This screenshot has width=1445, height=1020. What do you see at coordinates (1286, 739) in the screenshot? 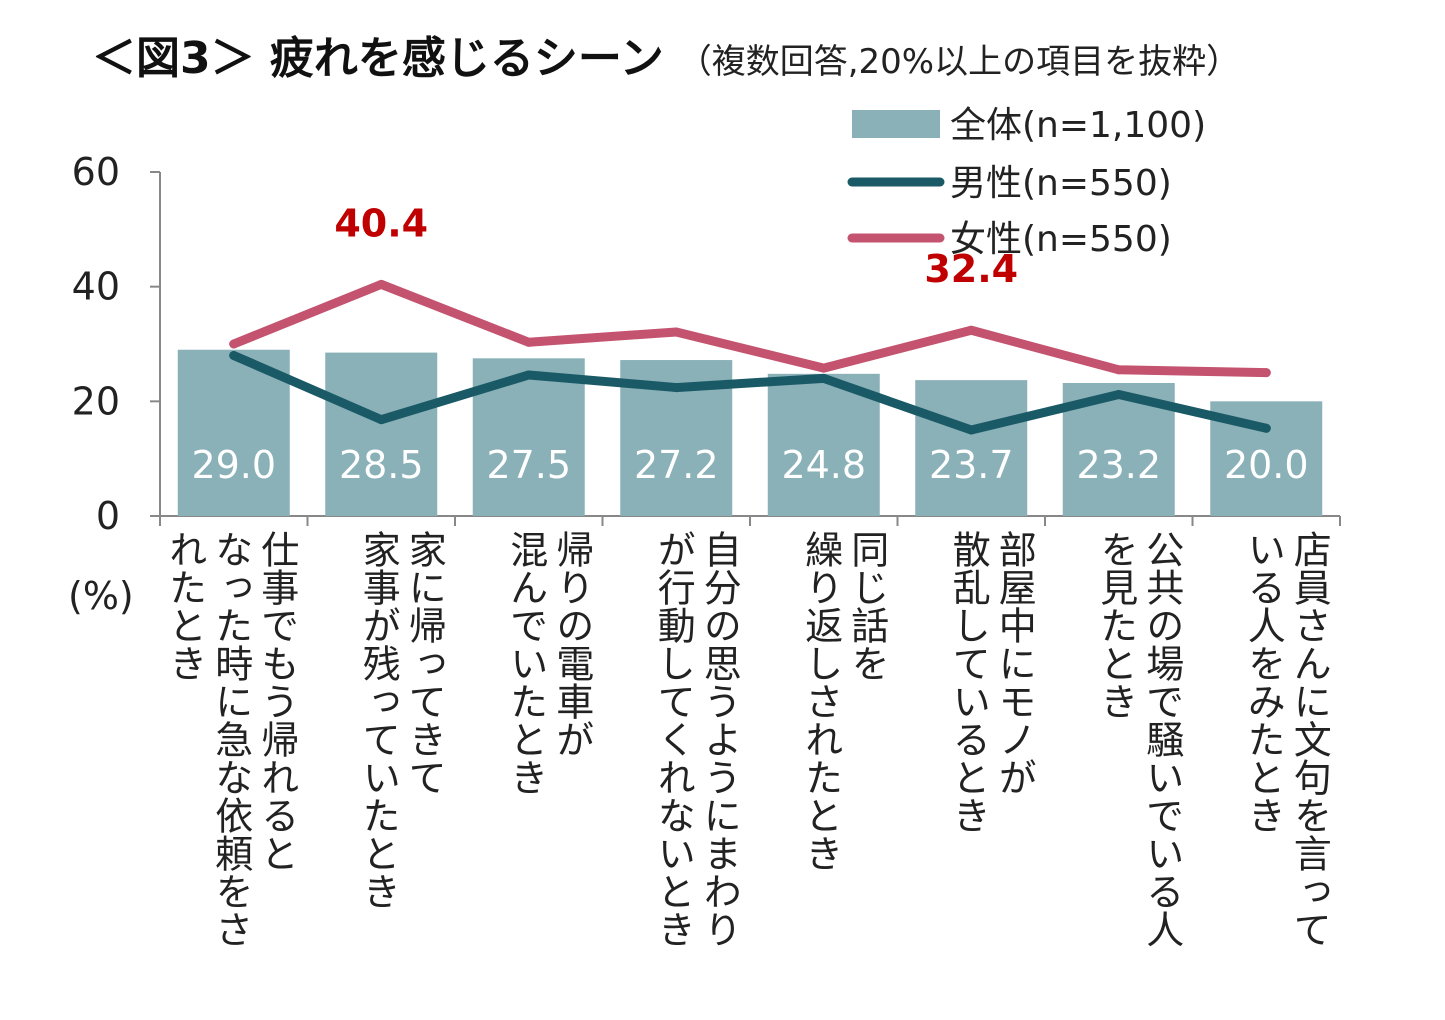
I see `category-label: 店員さんに文句を言って いる人をみたとき` at bounding box center [1286, 739].